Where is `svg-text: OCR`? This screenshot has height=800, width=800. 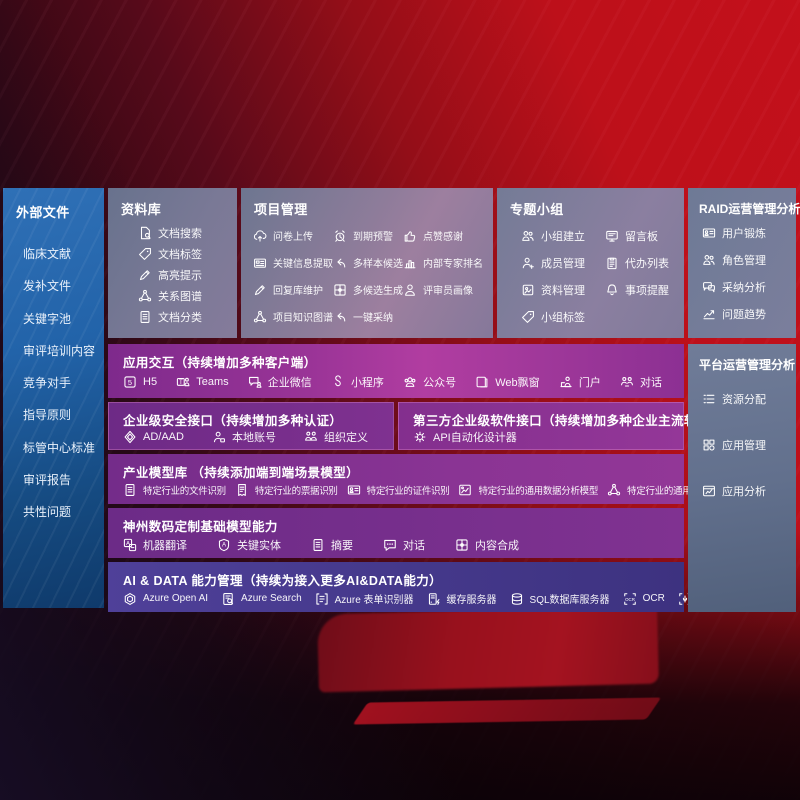
svg-text: OCR is located at coordinates (630, 598).